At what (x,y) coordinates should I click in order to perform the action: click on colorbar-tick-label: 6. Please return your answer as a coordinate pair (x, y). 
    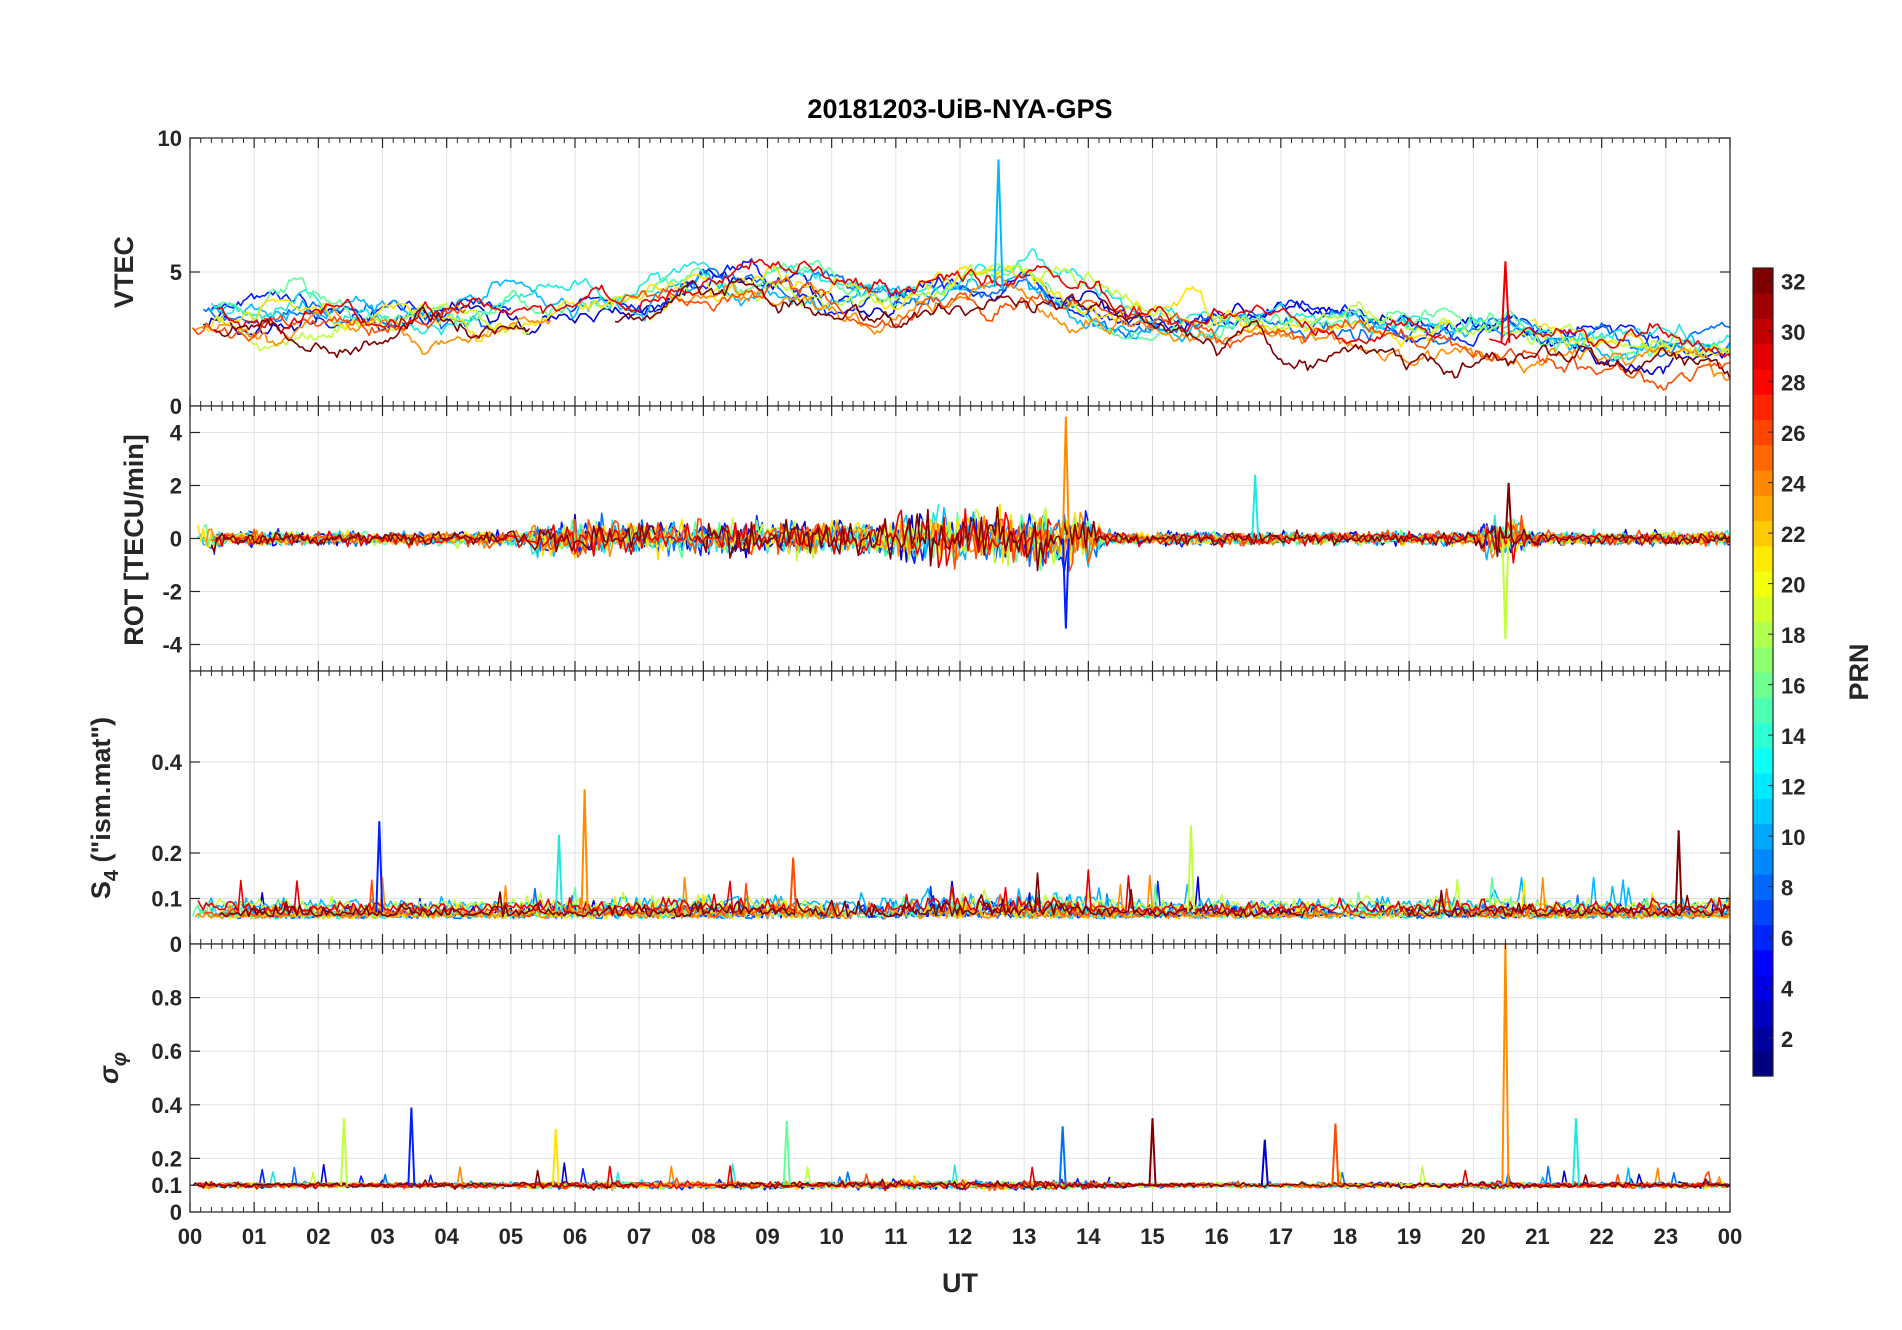
    Looking at the image, I should click on (1787, 938).